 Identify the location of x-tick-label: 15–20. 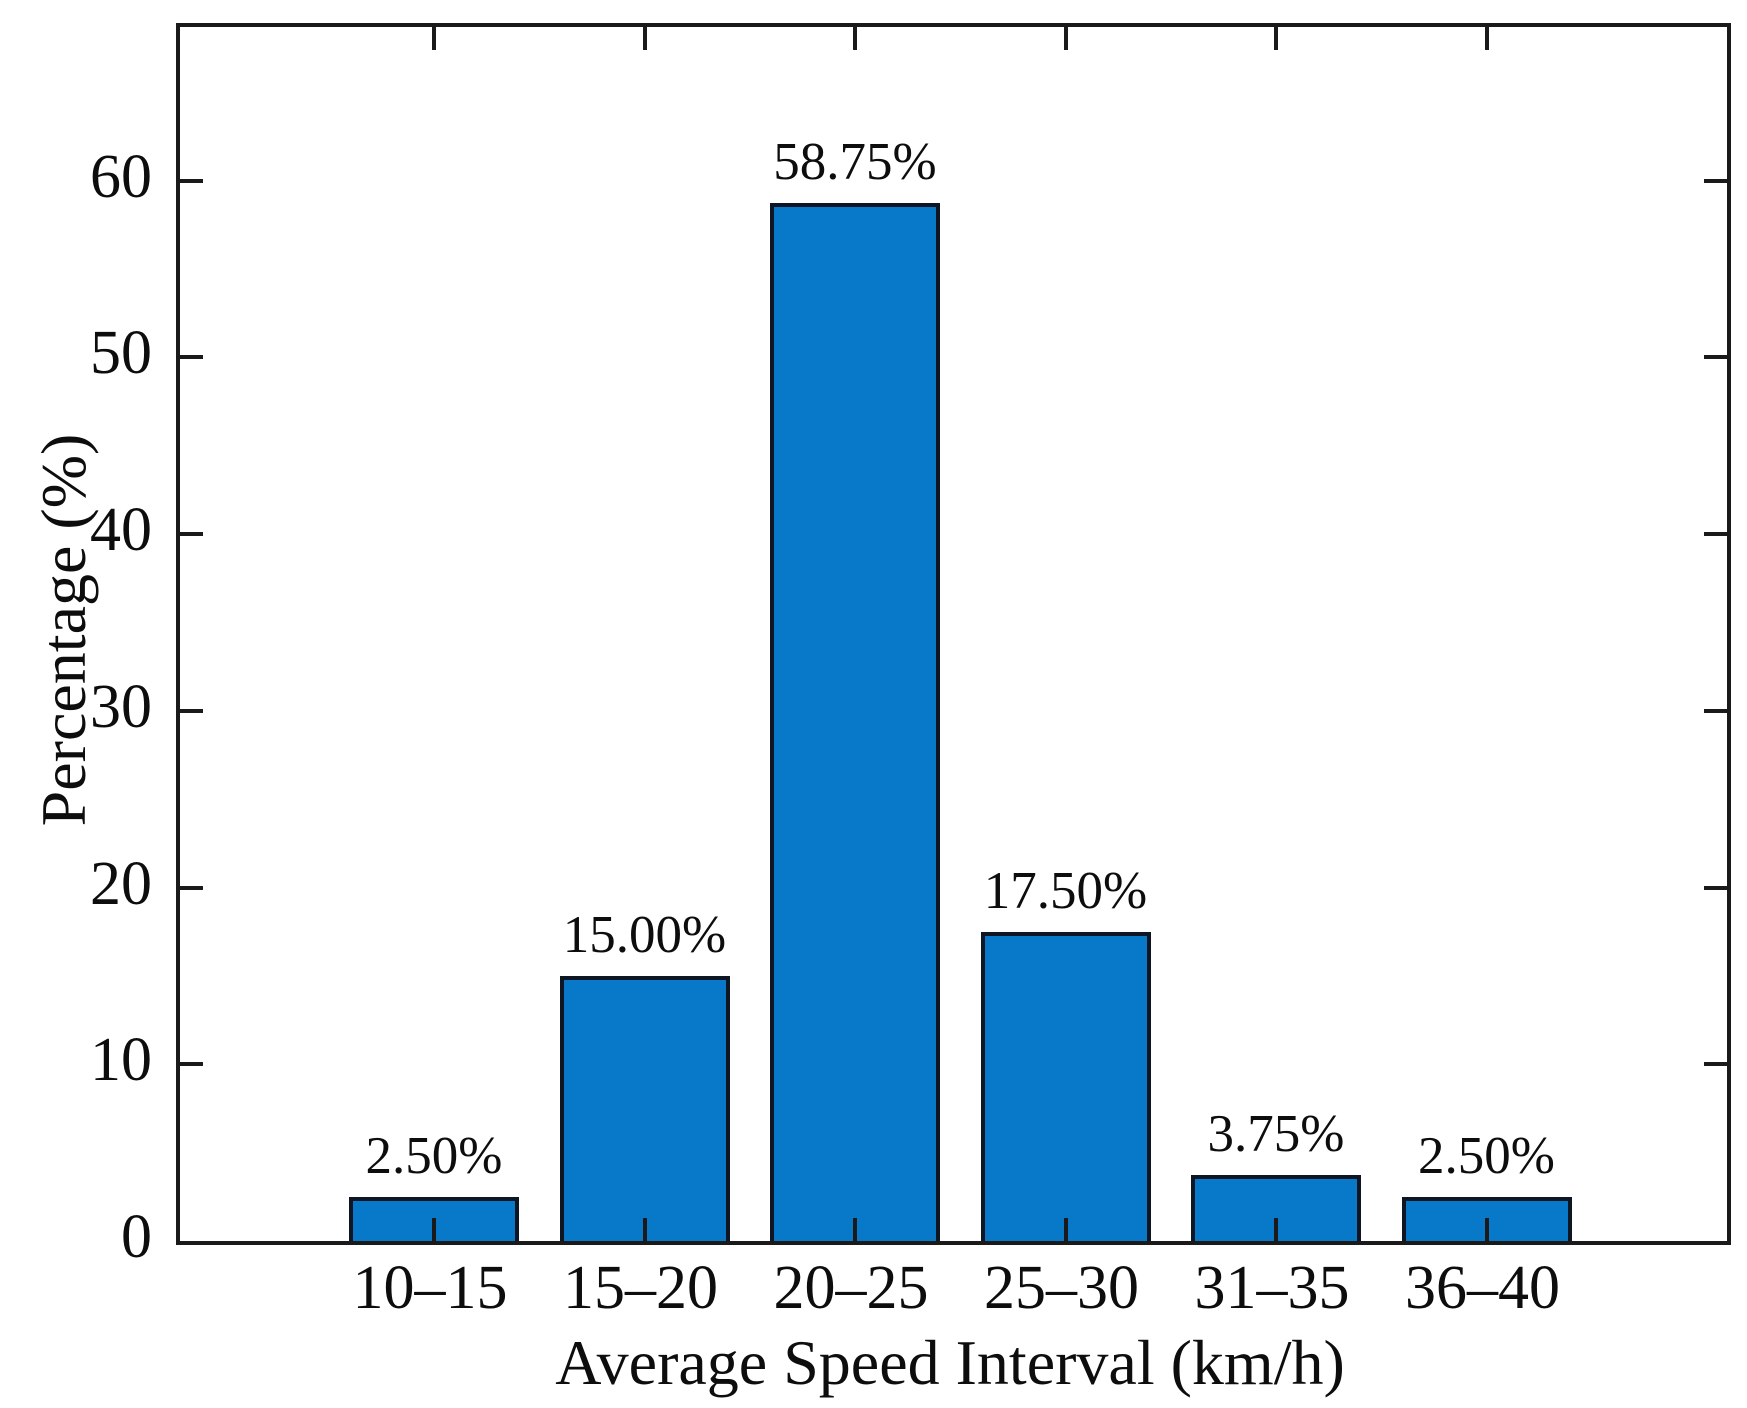
(640, 1288).